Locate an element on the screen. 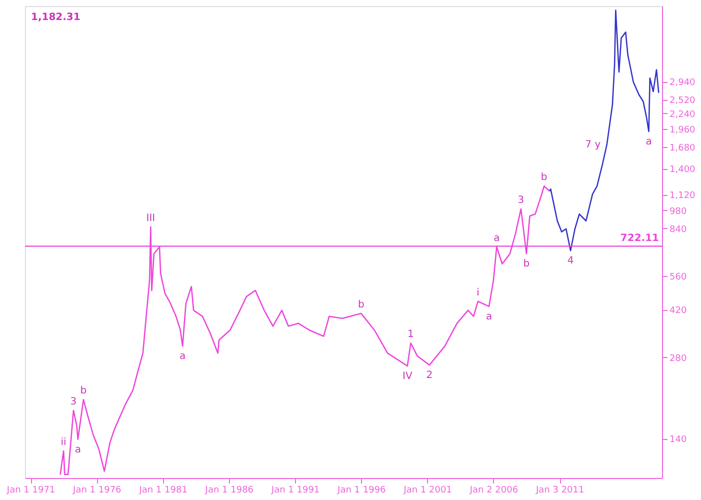 The image size is (701, 500). annotation: i is located at coordinates (478, 292).